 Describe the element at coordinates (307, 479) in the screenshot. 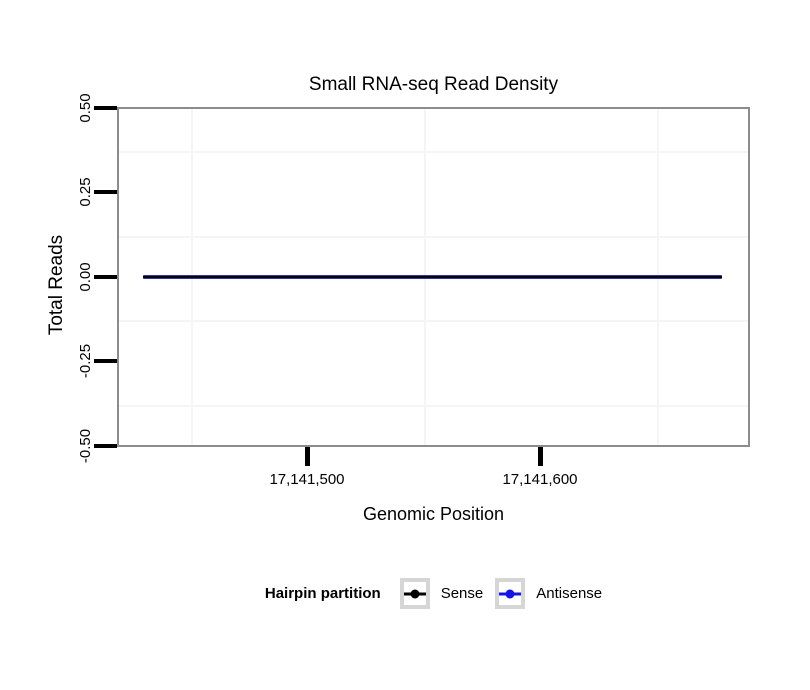

I see `x-tick-label: 17,141,500` at that location.